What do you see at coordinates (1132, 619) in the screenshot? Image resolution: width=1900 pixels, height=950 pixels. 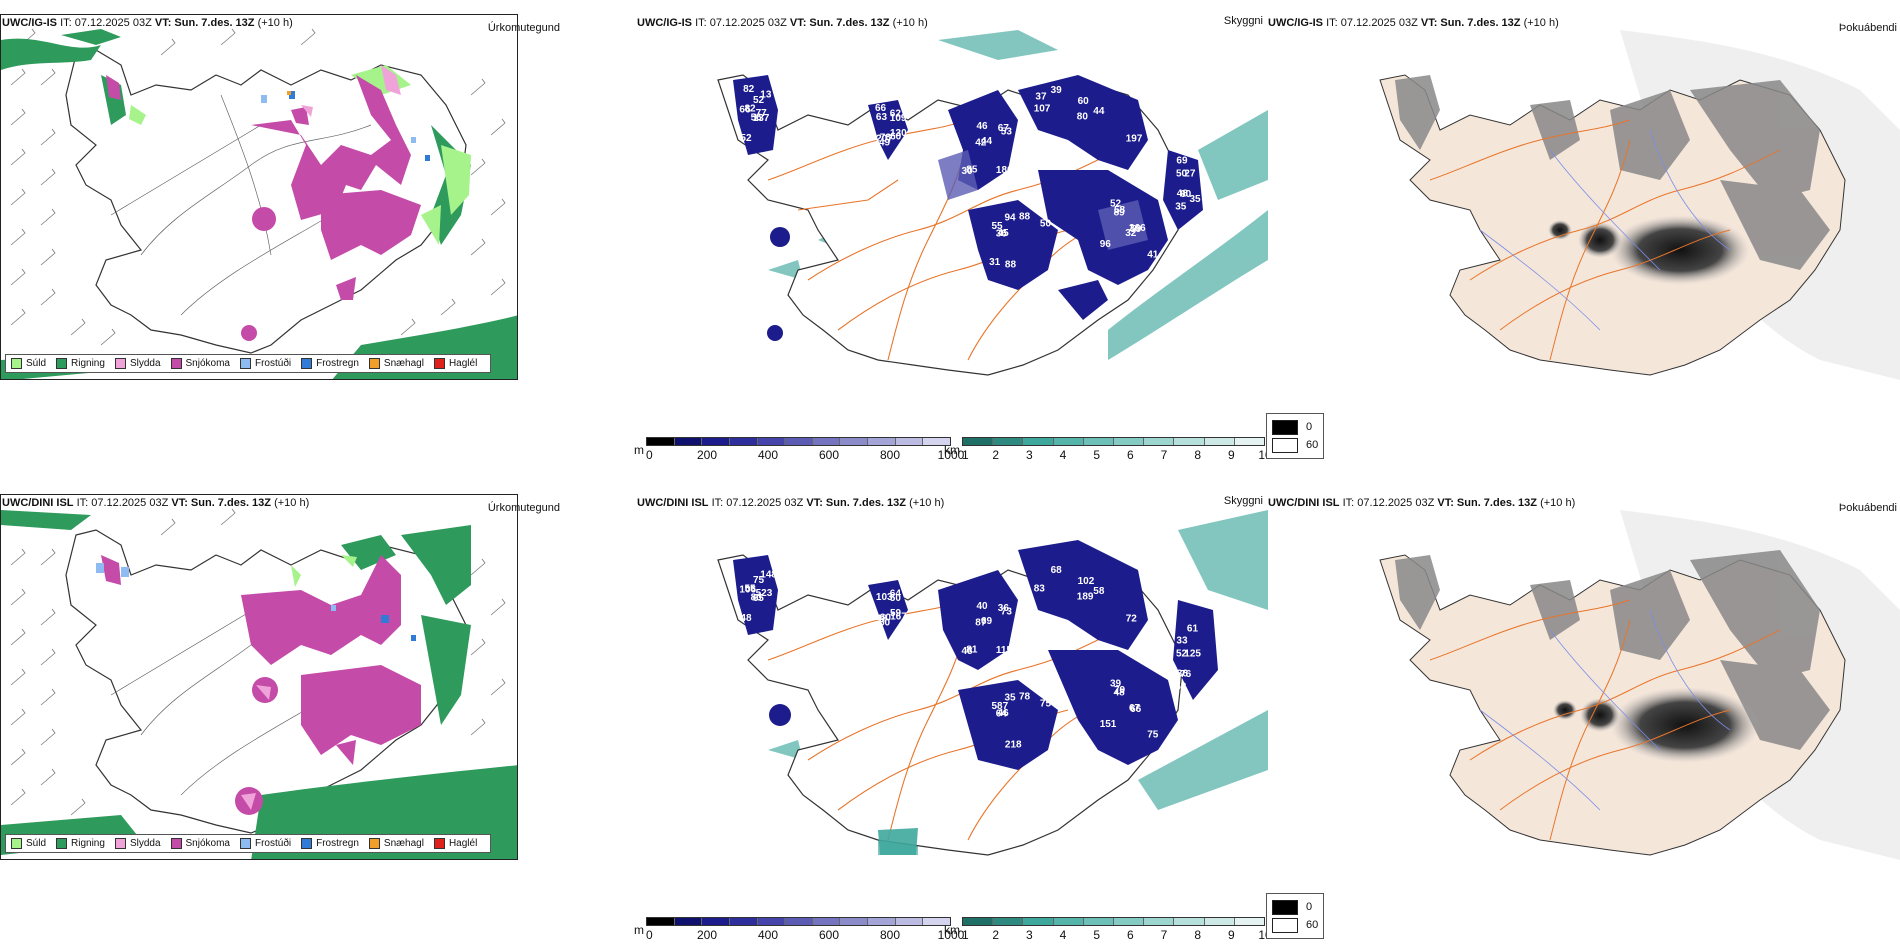 I see `cloud-height-label: 72` at bounding box center [1132, 619].